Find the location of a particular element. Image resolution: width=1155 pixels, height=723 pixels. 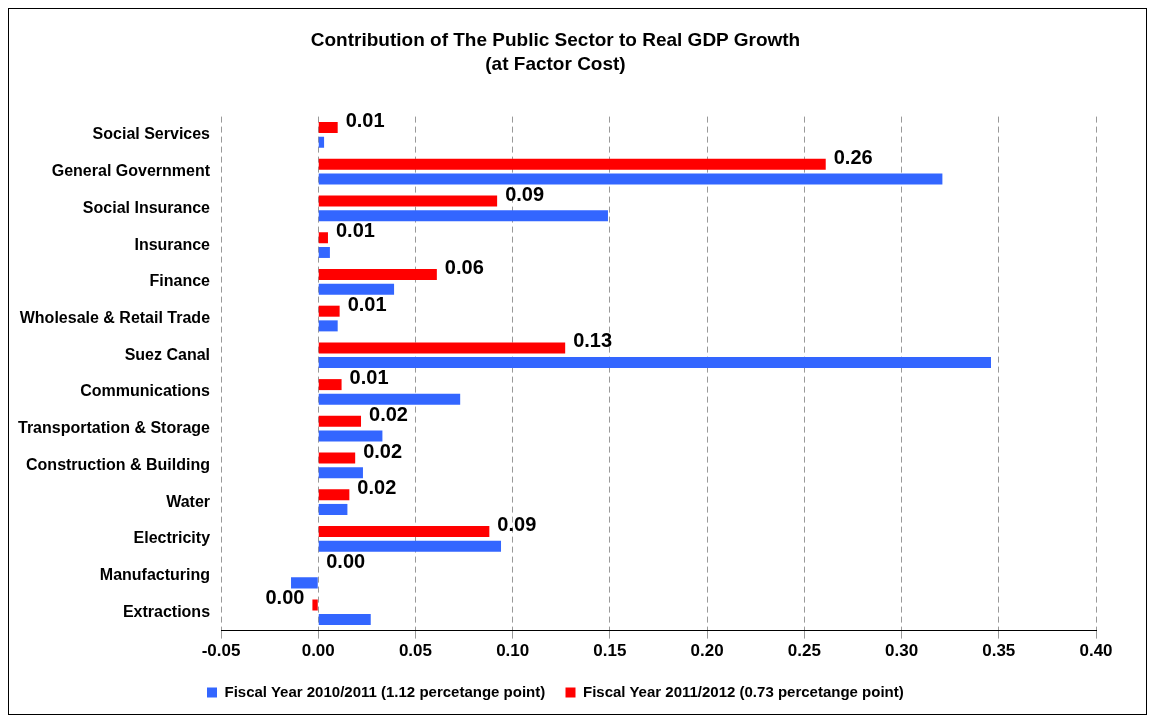

legend-label: Fiscal Year 2010/2011 (1.12 percetange point) is located at coordinates (385, 691).